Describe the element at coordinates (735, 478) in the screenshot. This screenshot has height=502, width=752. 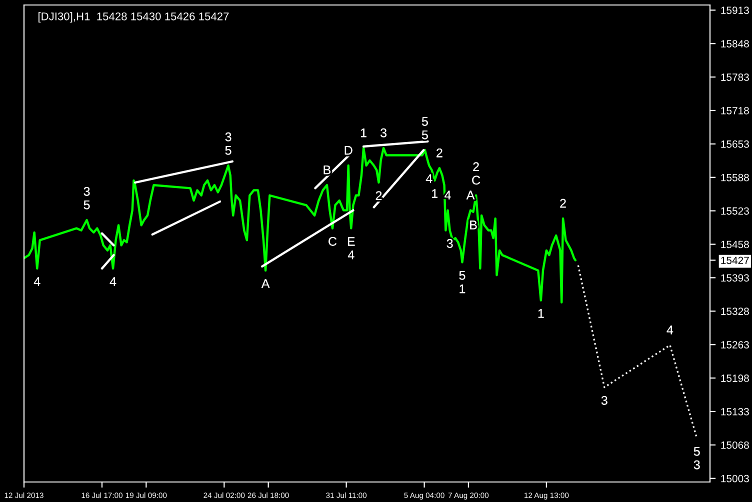
I see `y-tick-label: 15003` at that location.